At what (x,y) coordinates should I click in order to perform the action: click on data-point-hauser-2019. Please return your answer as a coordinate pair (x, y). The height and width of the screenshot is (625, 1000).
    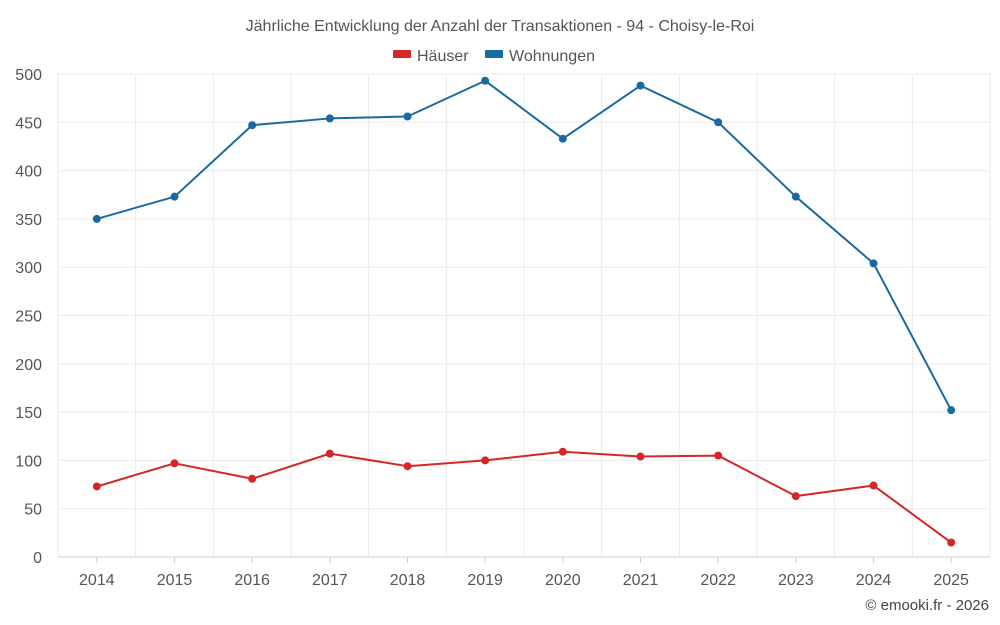
    Looking at the image, I should click on (485, 460).